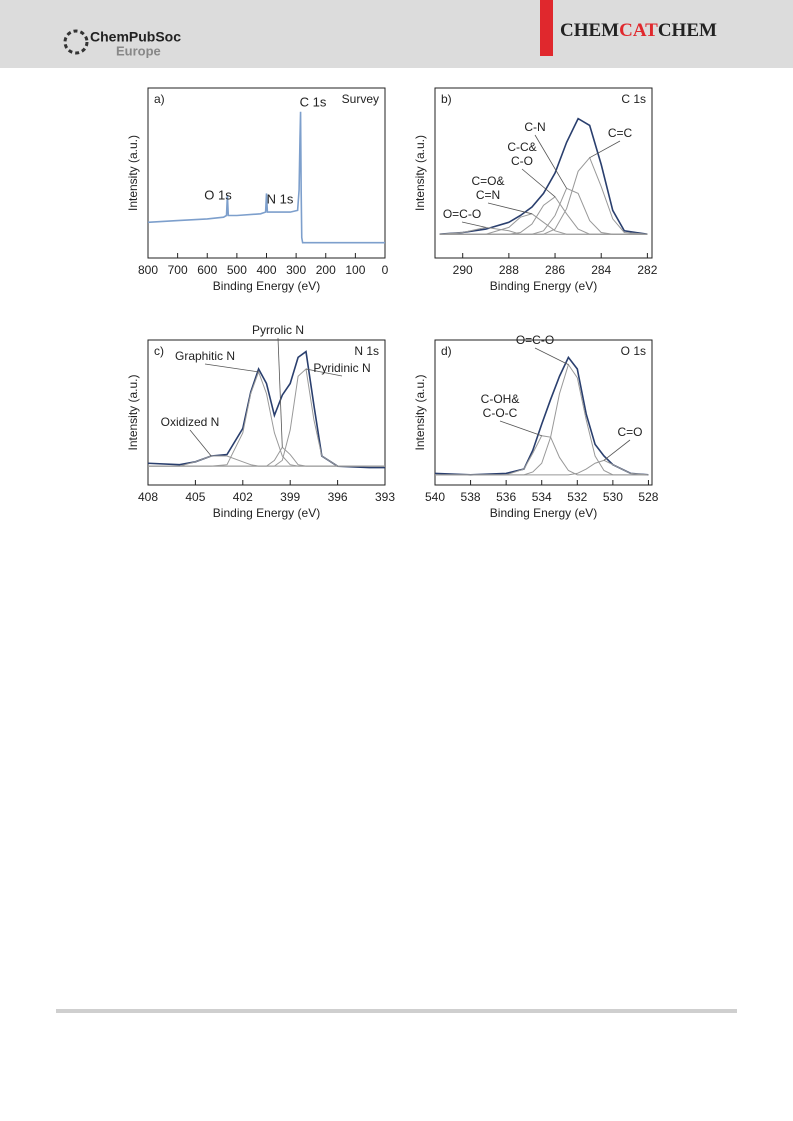 The image size is (793, 1121). I want to click on publisher-sub: Europe, so click(138, 50).